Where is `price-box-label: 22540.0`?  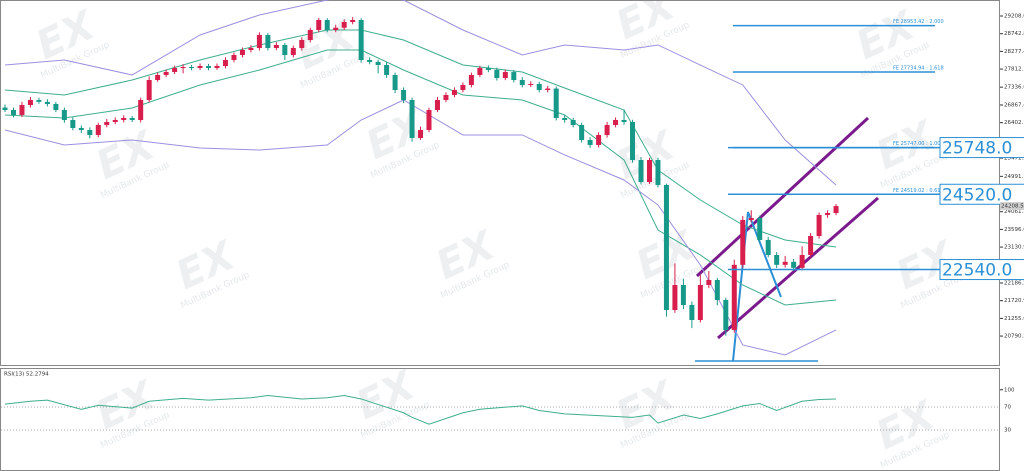 price-box-label: 22540.0 is located at coordinates (977, 271).